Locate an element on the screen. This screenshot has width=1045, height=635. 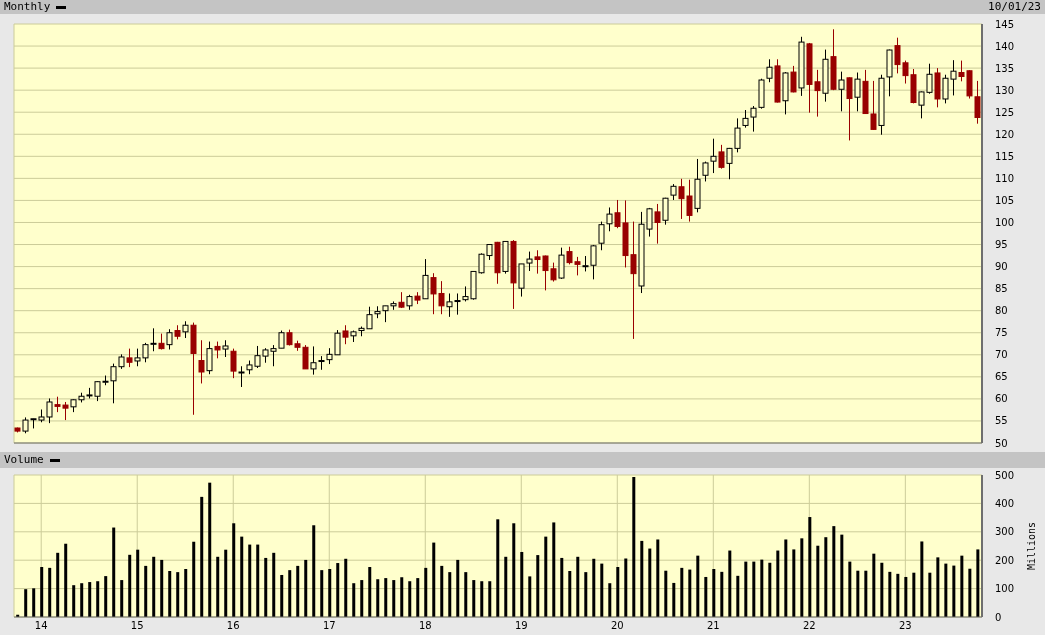
x-tick-label: 23 is located at coordinates (905, 626).